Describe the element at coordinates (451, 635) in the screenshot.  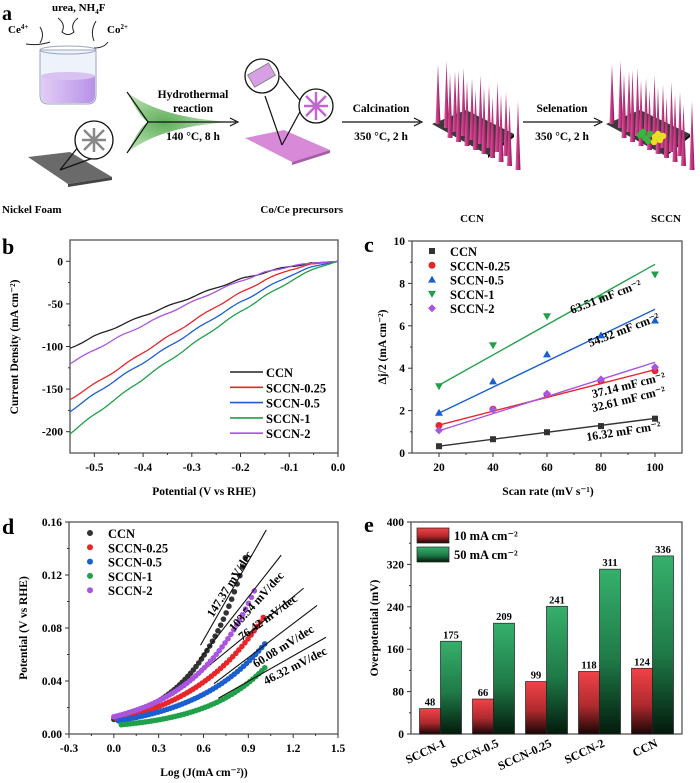
I see `bar-value-label: 175` at that location.